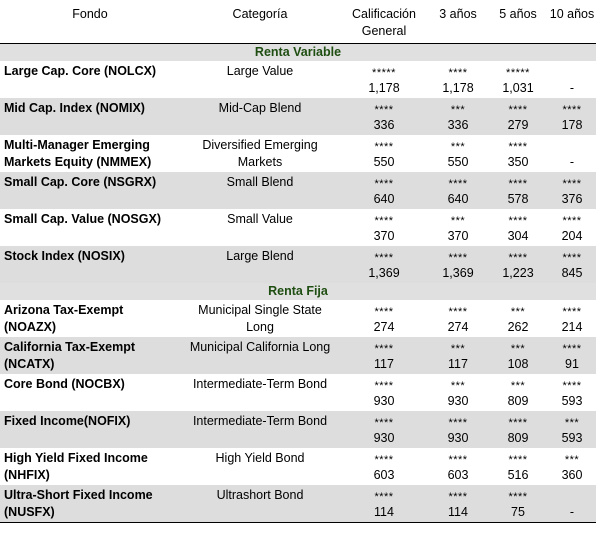 The width and height of the screenshot is (596, 537). Describe the element at coordinates (260, 384) in the screenshot. I see `fund-category: Intermediate-Term Bond` at that location.